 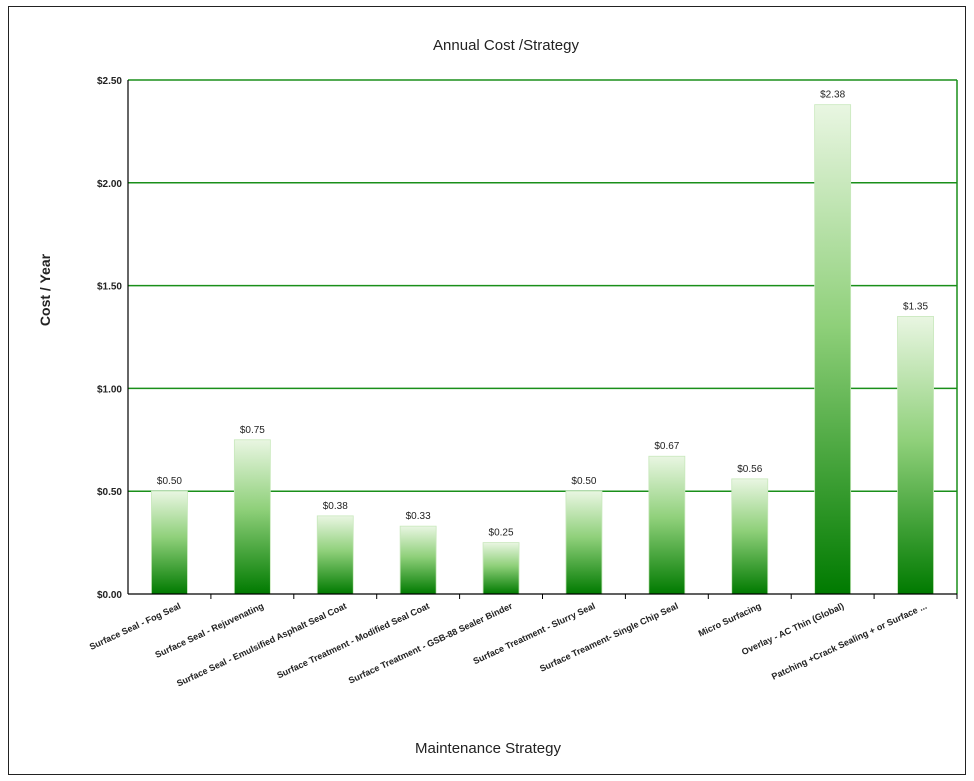 What do you see at coordinates (109, 81) in the screenshot?
I see `y-tick-label: $2.50` at bounding box center [109, 81].